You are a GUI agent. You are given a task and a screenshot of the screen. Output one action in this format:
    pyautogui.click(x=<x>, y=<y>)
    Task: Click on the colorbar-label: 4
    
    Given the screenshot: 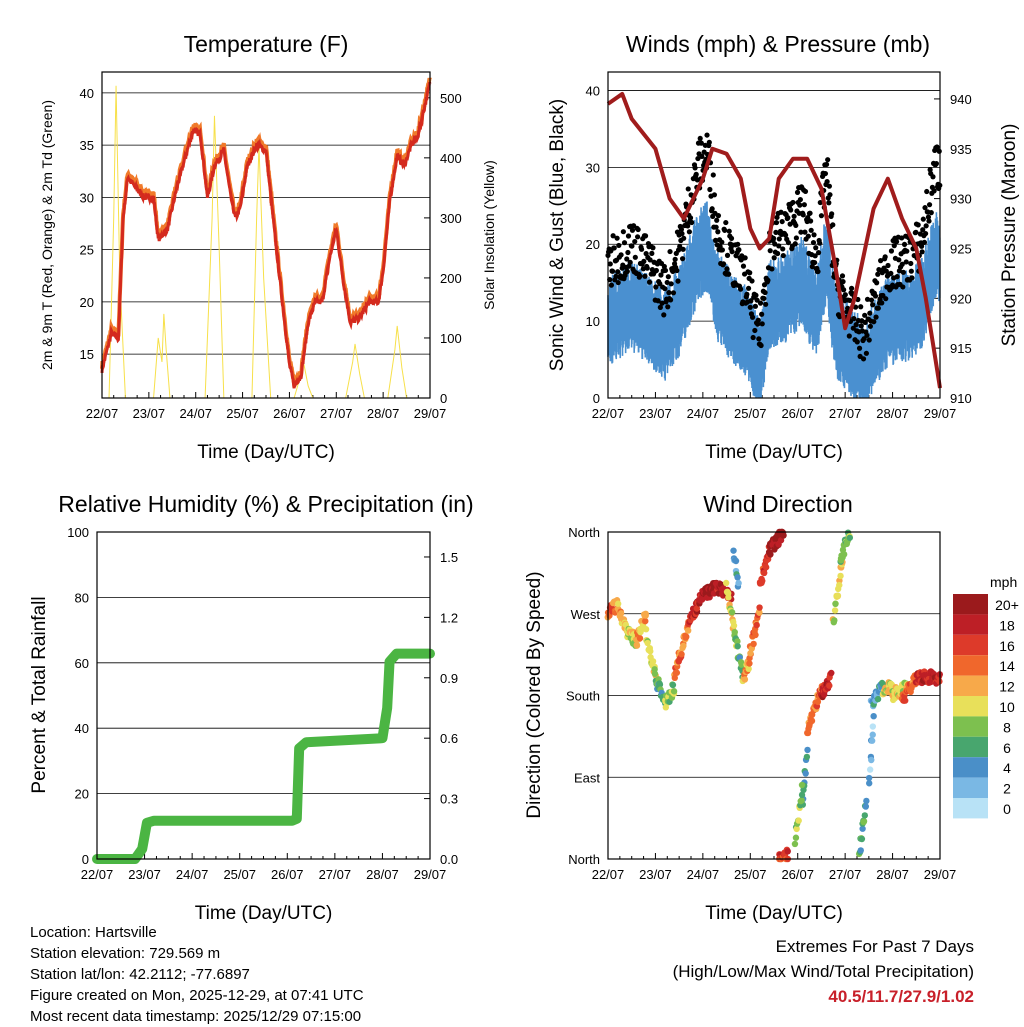 What is the action you would take?
    pyautogui.click(x=1007, y=768)
    